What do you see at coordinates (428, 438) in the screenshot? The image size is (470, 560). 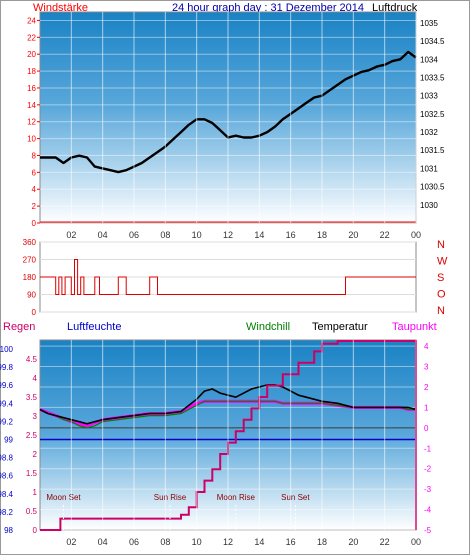 I see `temperature-axis-ticks: -5 -4 -3 -2 -1 0 1 2 3 4` at bounding box center [428, 438].